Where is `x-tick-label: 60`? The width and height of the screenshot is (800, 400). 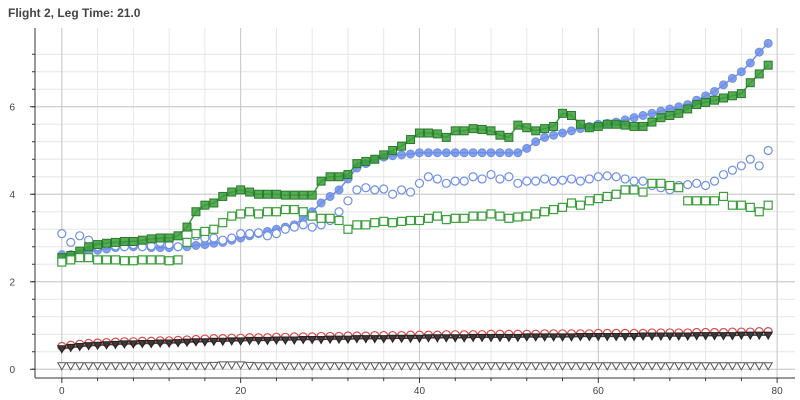
x-tick-label: 60 is located at coordinates (599, 391).